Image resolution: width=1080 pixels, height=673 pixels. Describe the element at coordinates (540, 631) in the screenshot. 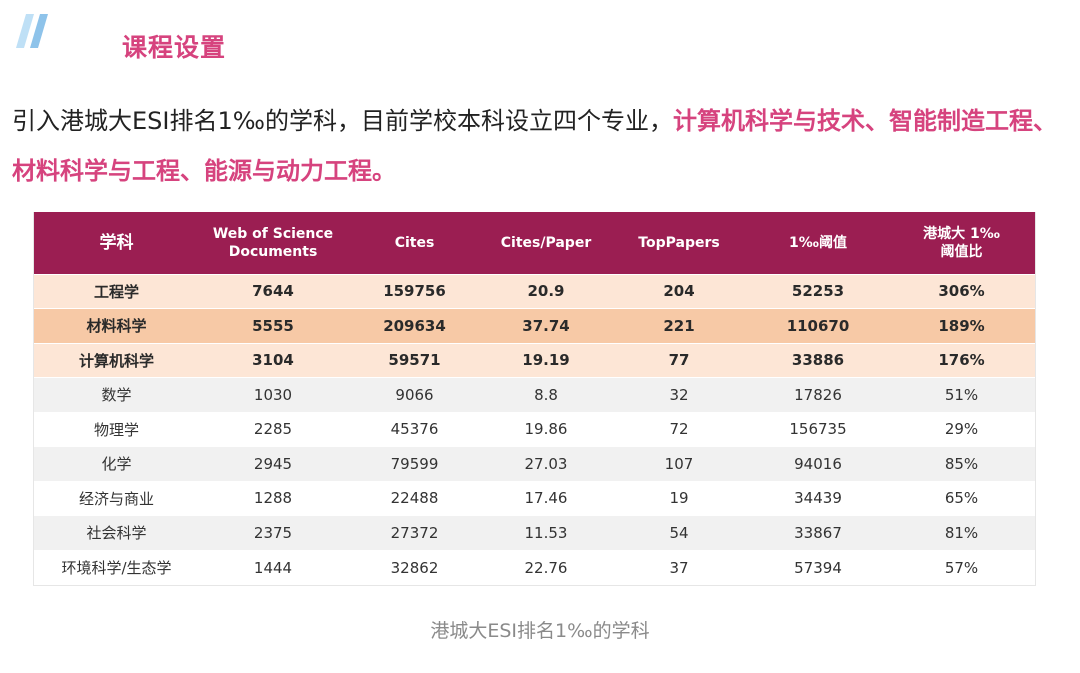

I see `table-caption: 港城大ESI排名1‰的学科` at that location.